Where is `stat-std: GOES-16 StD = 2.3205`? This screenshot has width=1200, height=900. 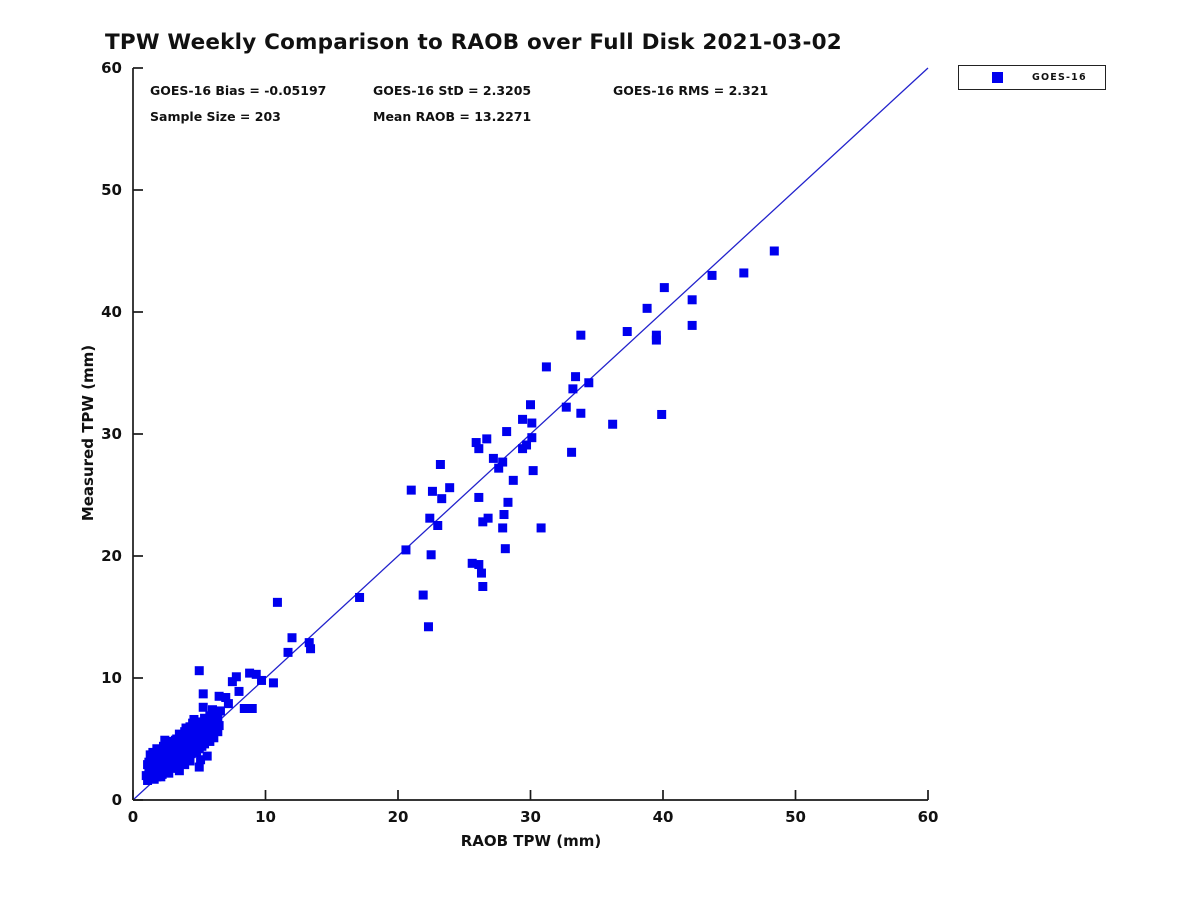 stat-std: GOES-16 StD = 2.3205 is located at coordinates (452, 90).